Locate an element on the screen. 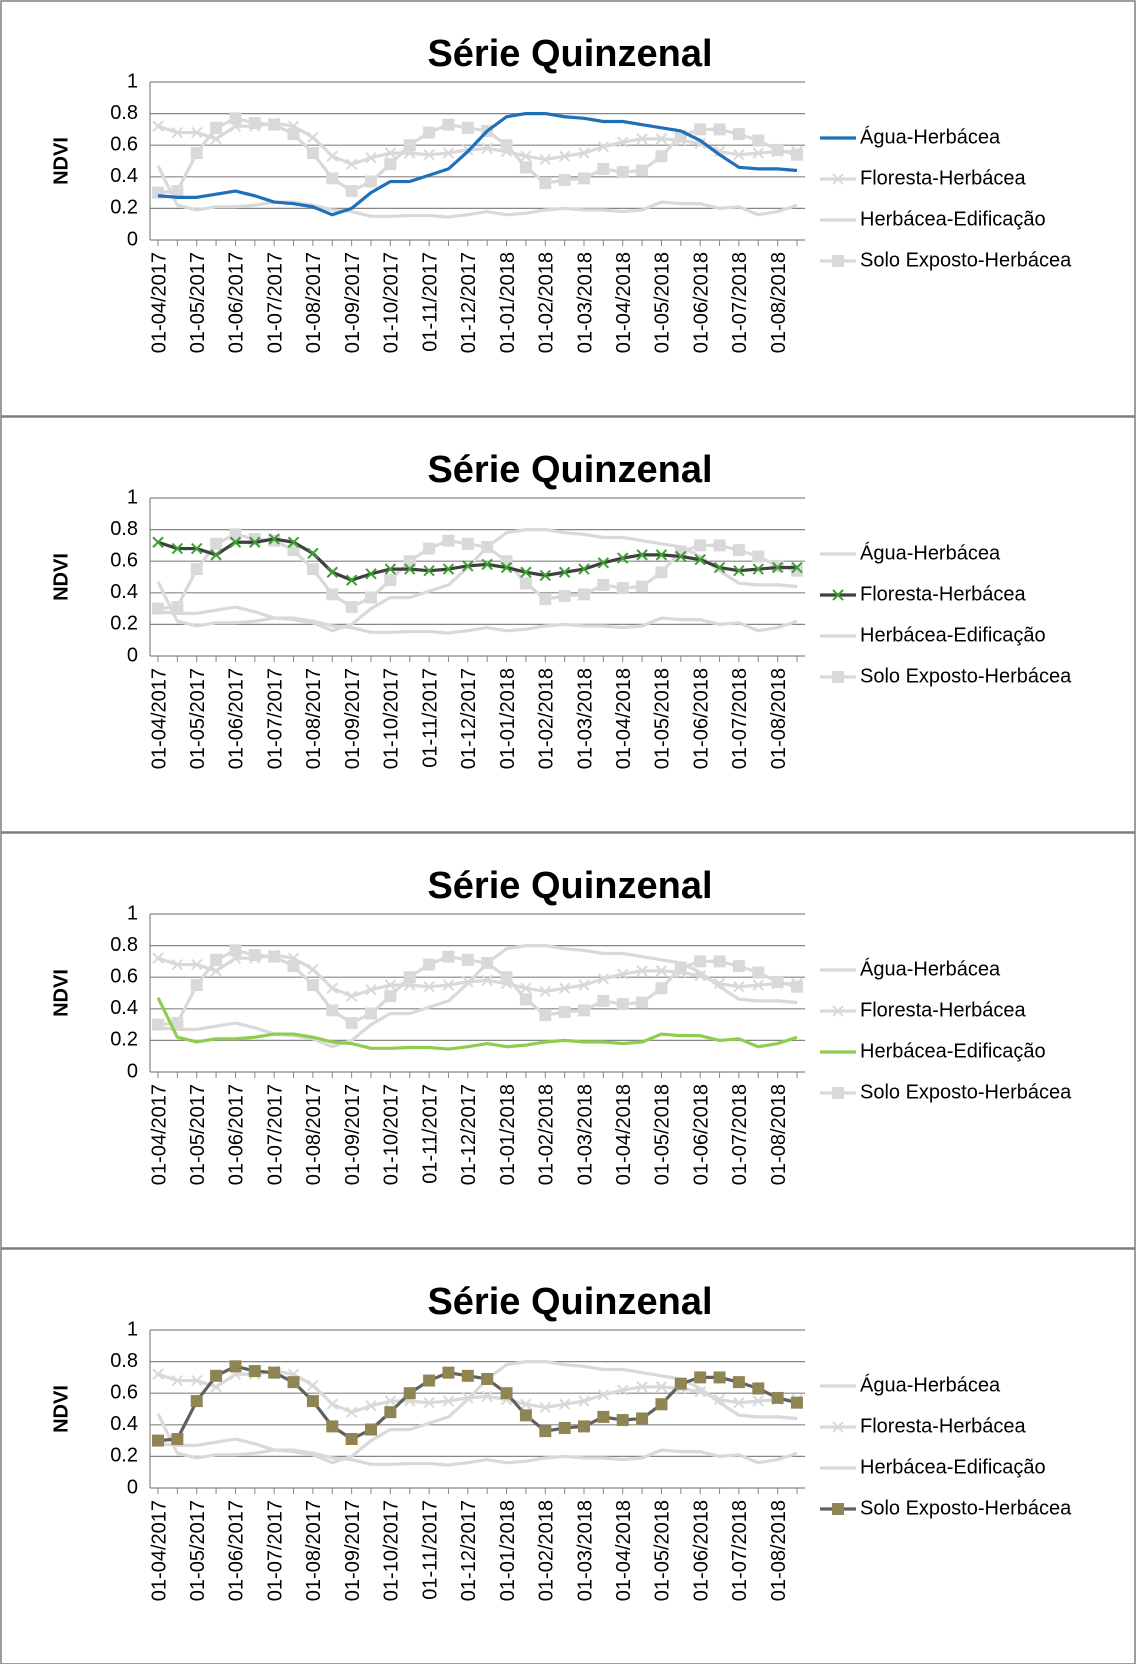  y-tick-label: 0 is located at coordinates (132, 1071).